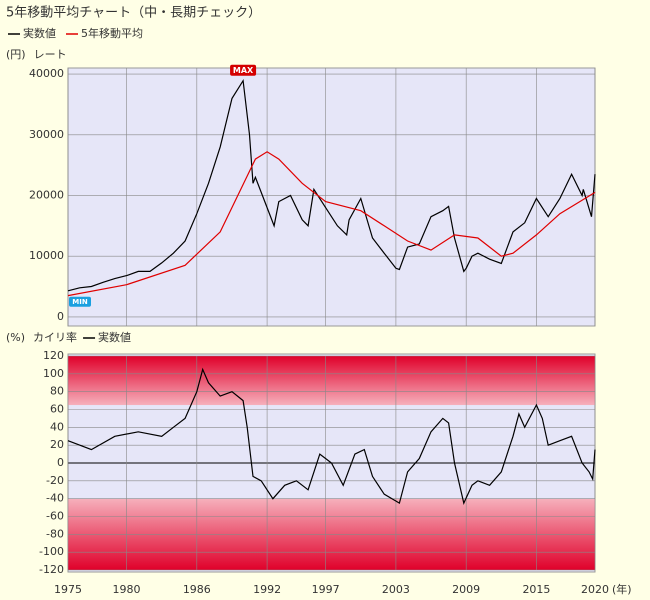 Image resolution: width=650 pixels, height=600 pixels. What do you see at coordinates (55, 516) in the screenshot?
I see `y-tick-label: -60` at bounding box center [55, 516].